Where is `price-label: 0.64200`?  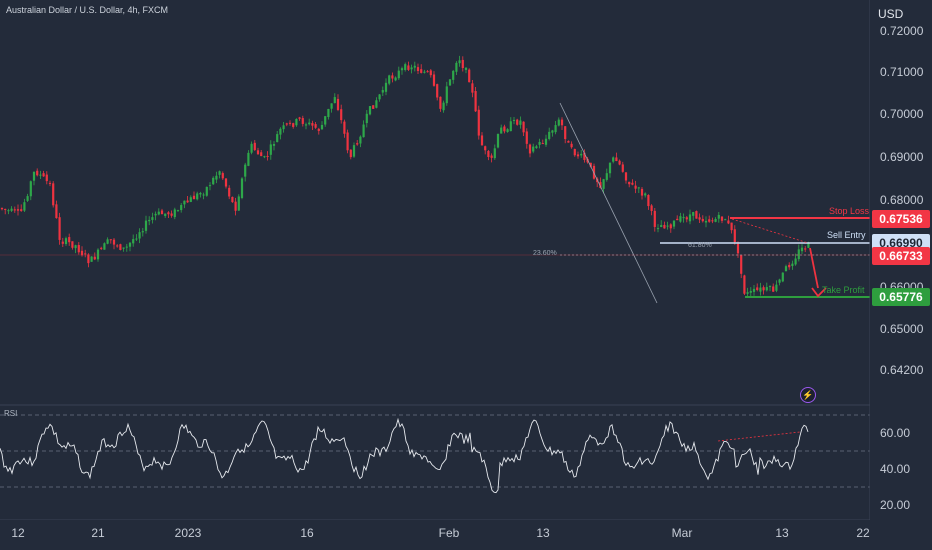
price-label: 0.64200 is located at coordinates (902, 370).